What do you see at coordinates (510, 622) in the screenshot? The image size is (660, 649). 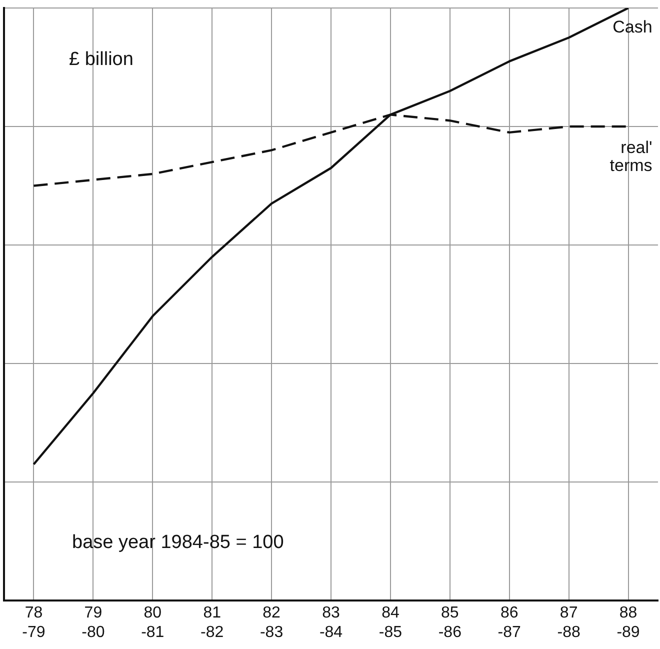 I see `x-tick-label: 86-87` at bounding box center [510, 622].